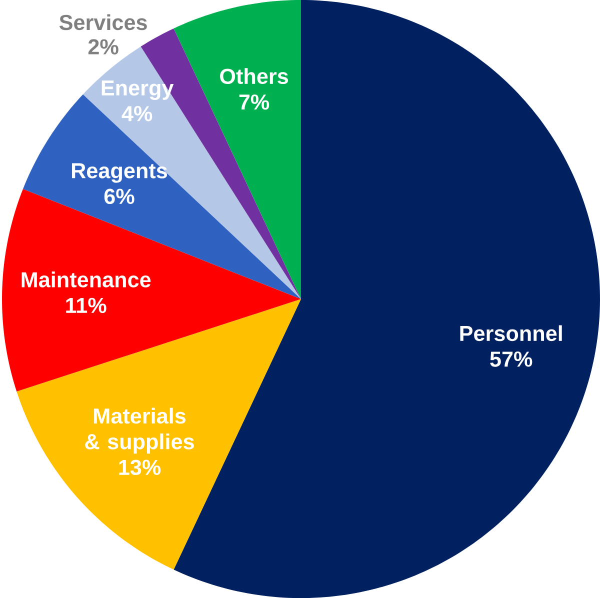  Describe the element at coordinates (103, 22) in the screenshot. I see `slice-label: Services` at that location.